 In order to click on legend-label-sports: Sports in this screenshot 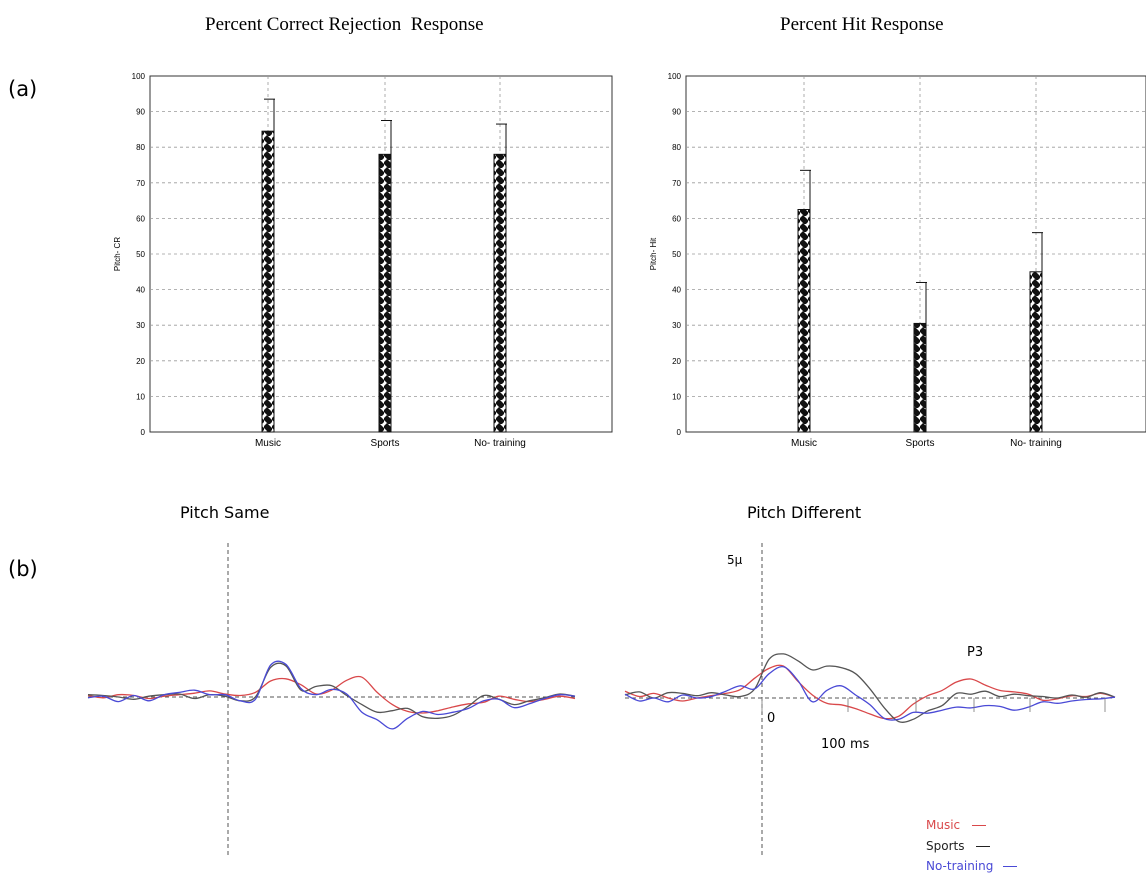, I will do `click(945, 846)`.